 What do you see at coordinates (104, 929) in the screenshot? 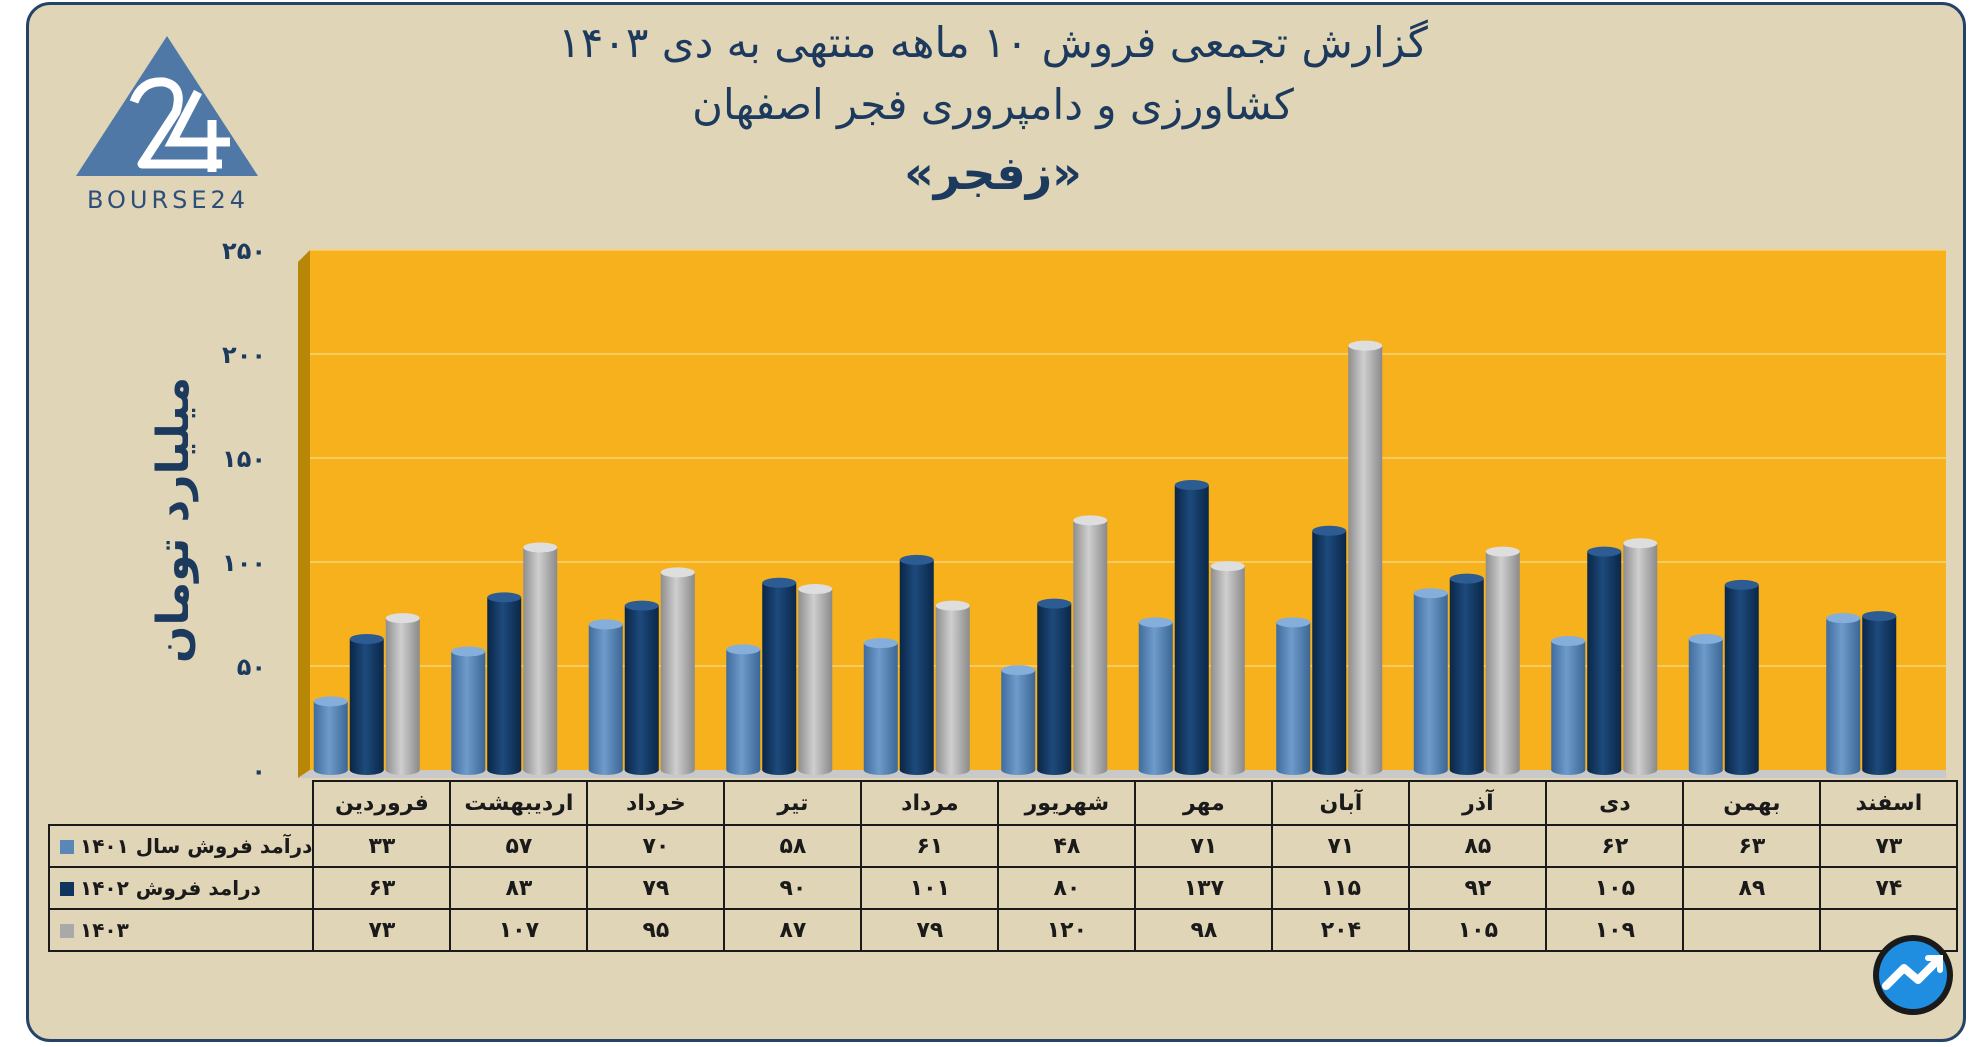
I see `series-name: ۱۴۰۳` at bounding box center [104, 929].